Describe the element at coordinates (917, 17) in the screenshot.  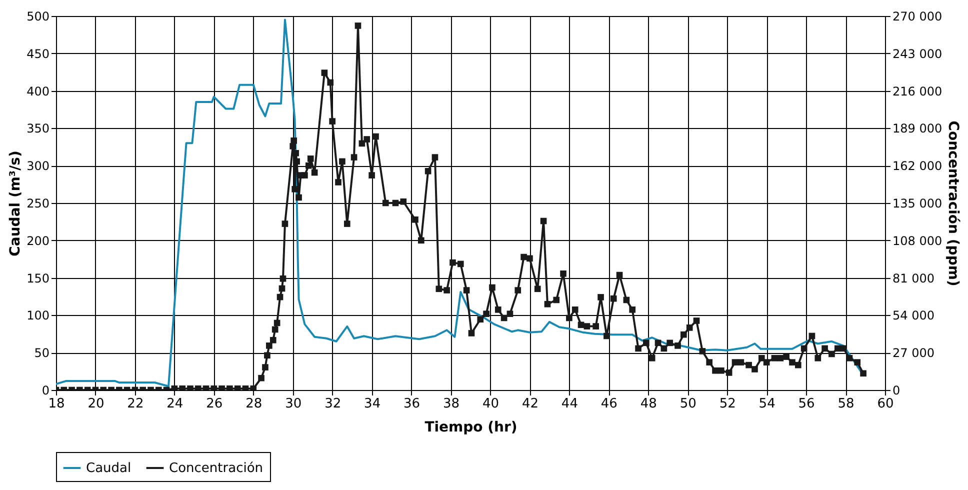
I see `y2-tick-label: 270 000` at that location.